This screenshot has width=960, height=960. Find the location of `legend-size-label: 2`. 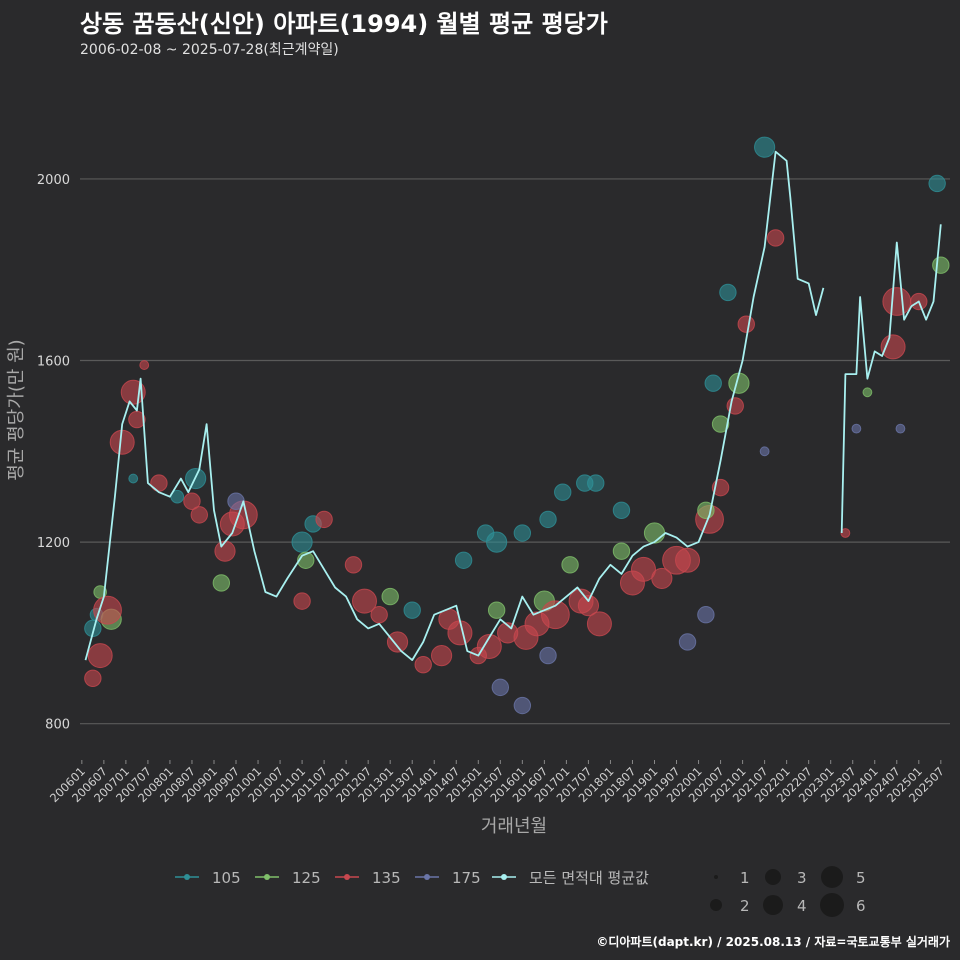

legend-size-label: 2 is located at coordinates (745, 906).